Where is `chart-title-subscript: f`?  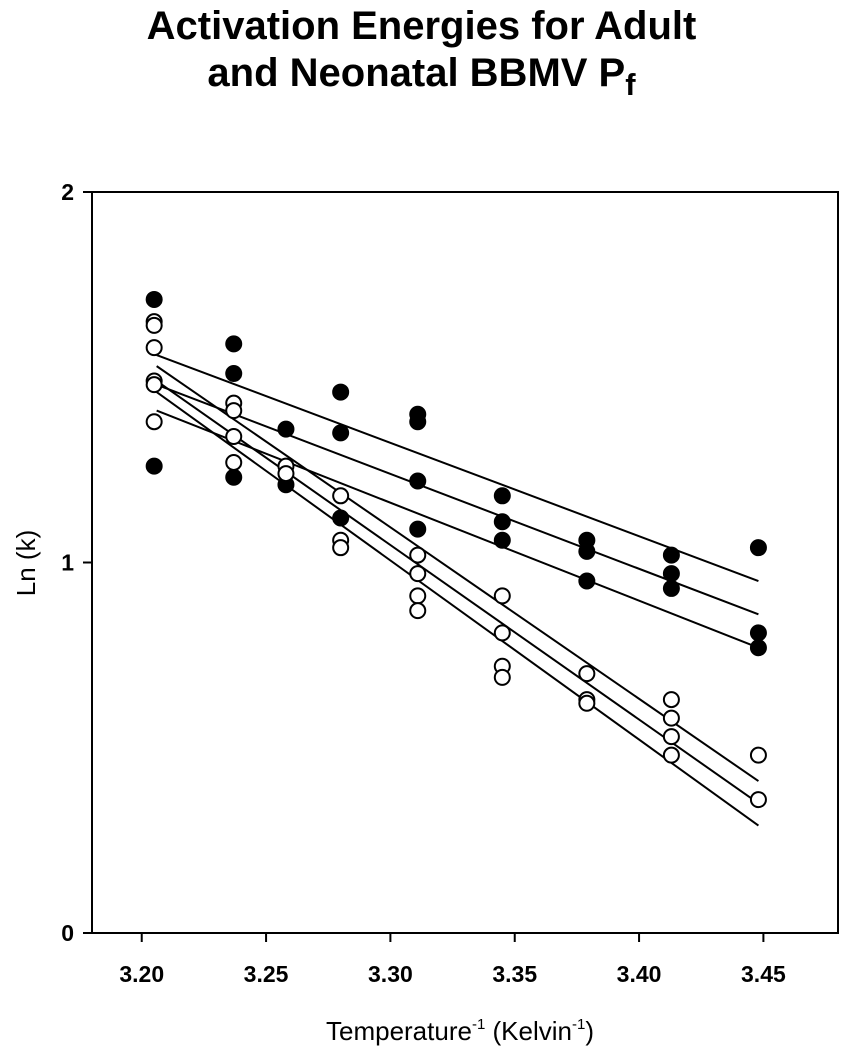 chart-title-subscript: f is located at coordinates (630, 84).